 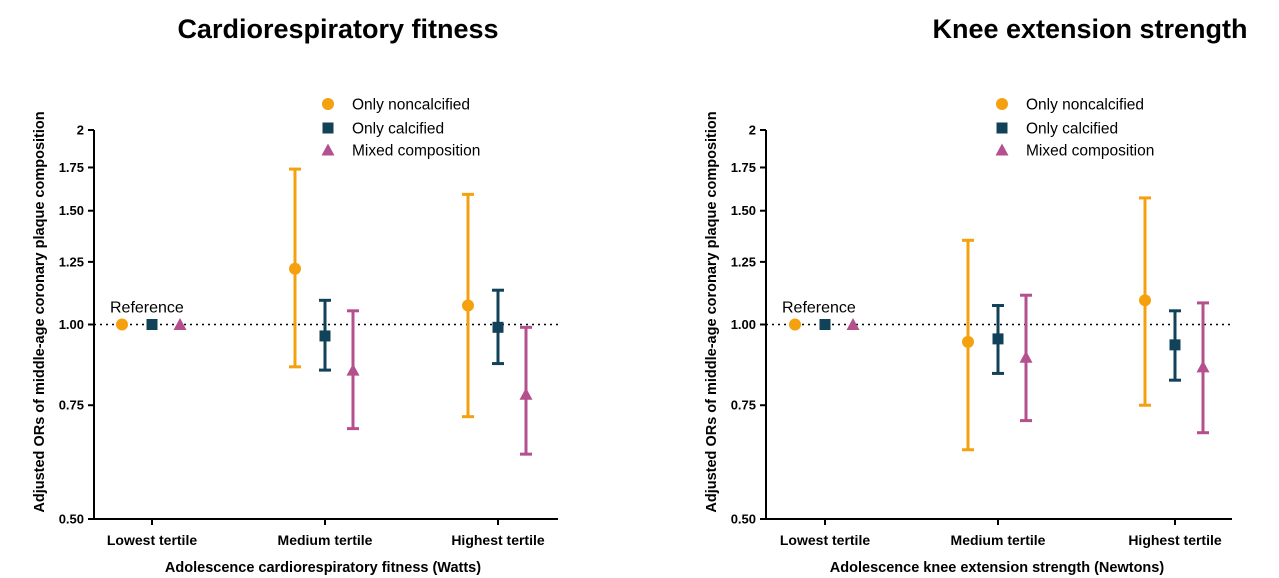 I want to click on chart-title: Knee extension strength, so click(x=1089, y=29).